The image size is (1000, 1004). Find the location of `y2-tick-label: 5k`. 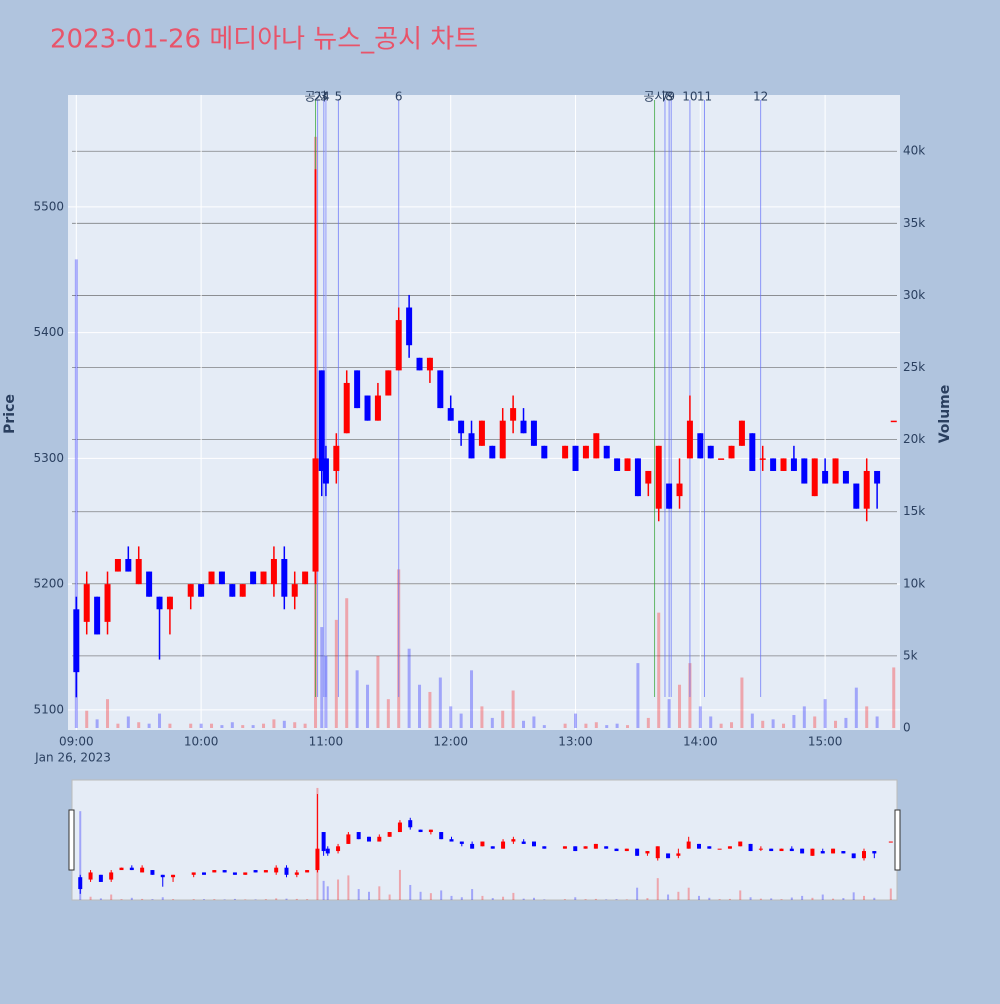

y2-tick-label: 5k is located at coordinates (910, 655).